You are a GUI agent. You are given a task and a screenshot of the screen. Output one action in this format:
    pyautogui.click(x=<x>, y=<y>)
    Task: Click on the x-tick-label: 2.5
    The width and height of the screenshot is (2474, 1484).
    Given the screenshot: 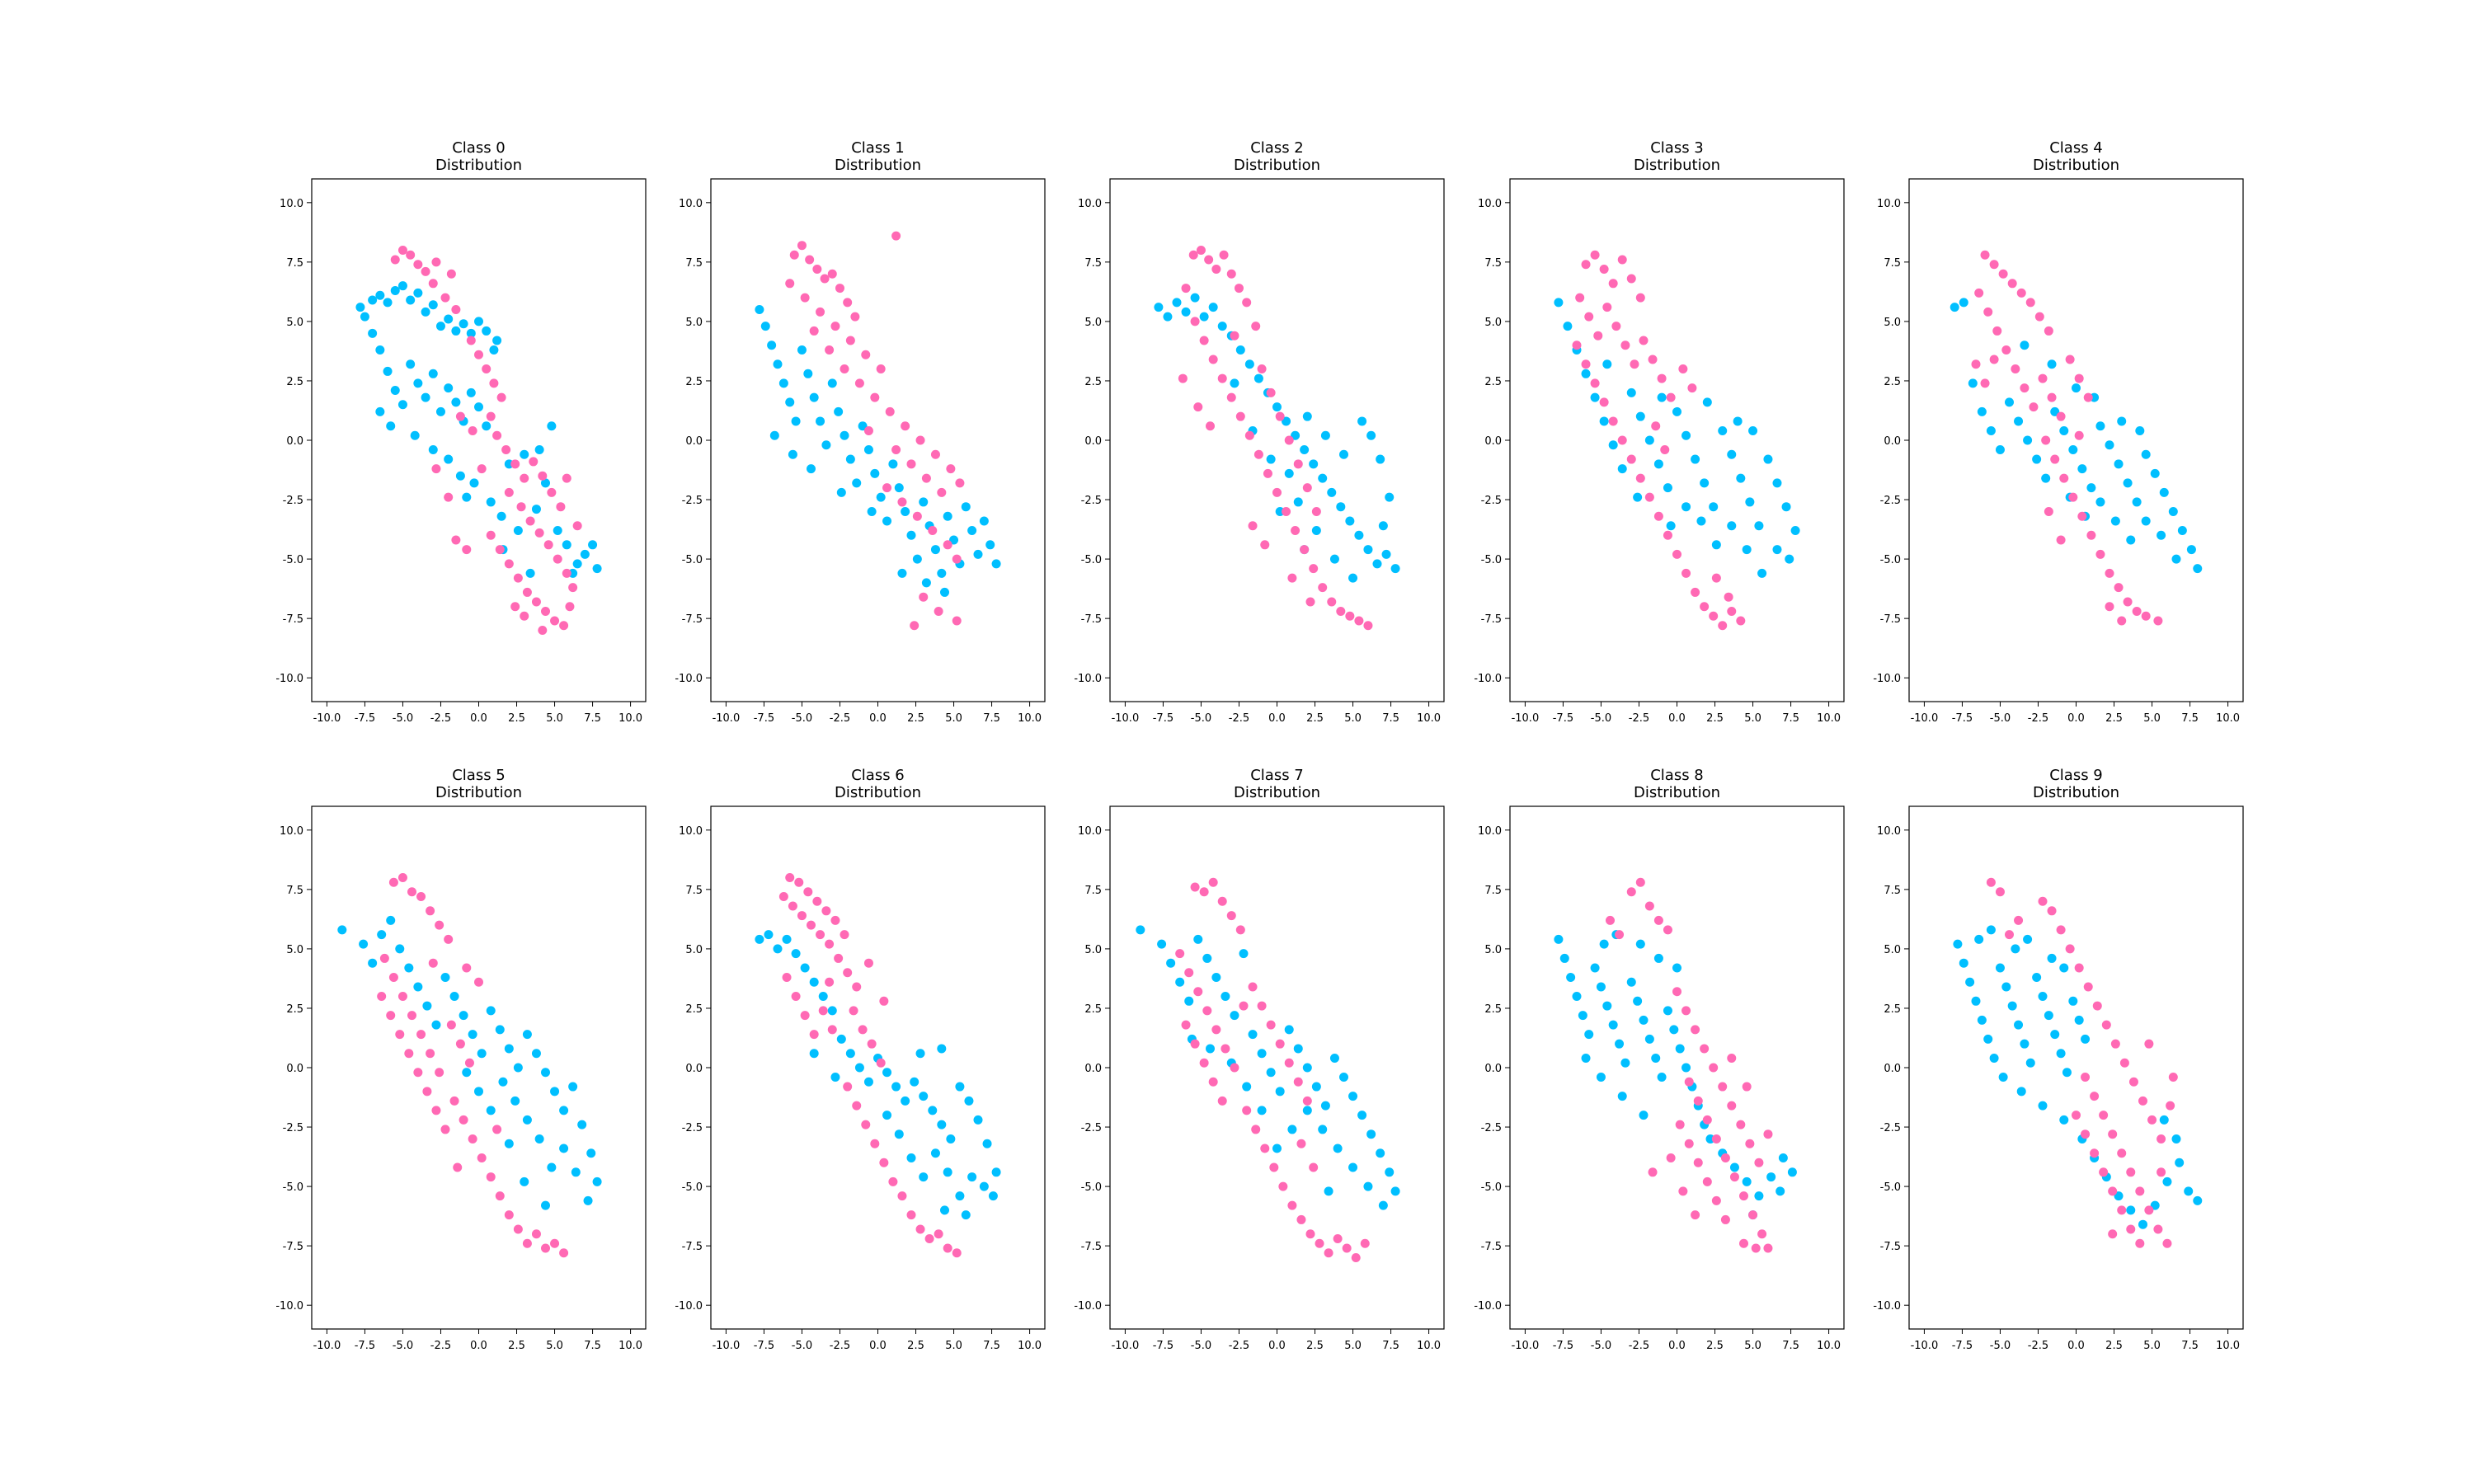 What is the action you would take?
    pyautogui.click(x=1315, y=718)
    